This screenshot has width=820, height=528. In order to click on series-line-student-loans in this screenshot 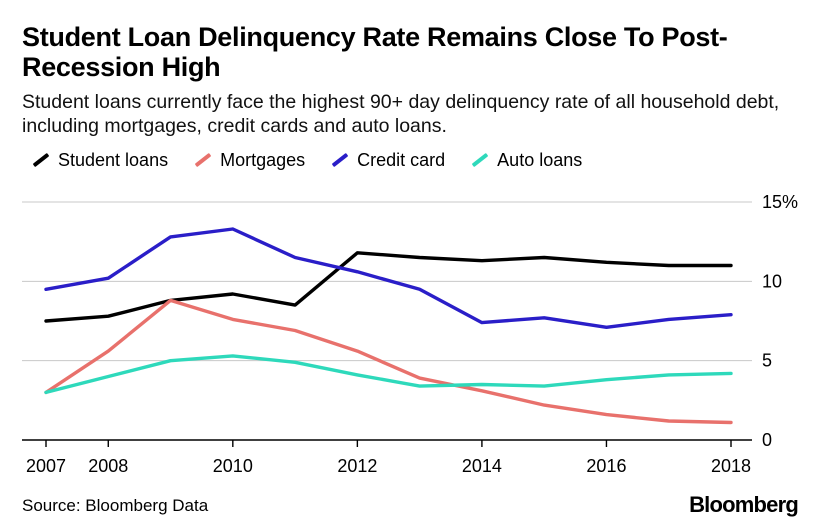, I will do `click(388, 287)`.